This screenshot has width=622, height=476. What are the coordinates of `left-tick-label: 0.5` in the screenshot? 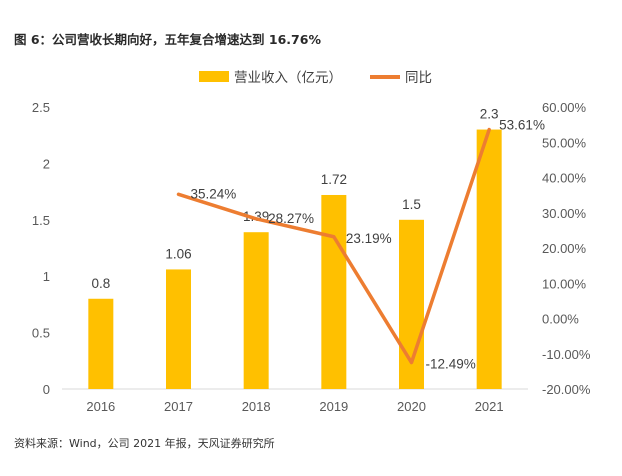 It's located at (41, 333).